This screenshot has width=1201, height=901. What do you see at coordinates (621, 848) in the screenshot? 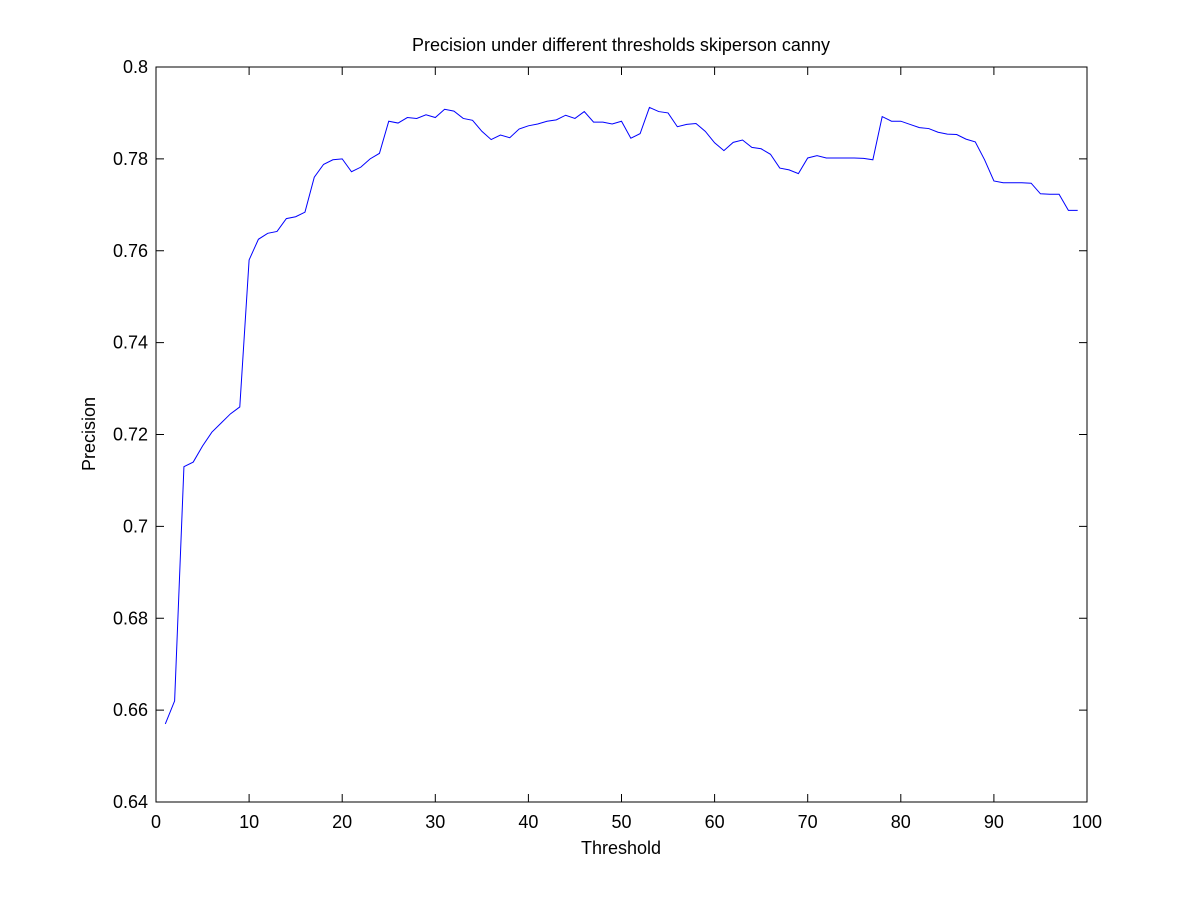
I see `x-axis-label: Threshold` at bounding box center [621, 848].